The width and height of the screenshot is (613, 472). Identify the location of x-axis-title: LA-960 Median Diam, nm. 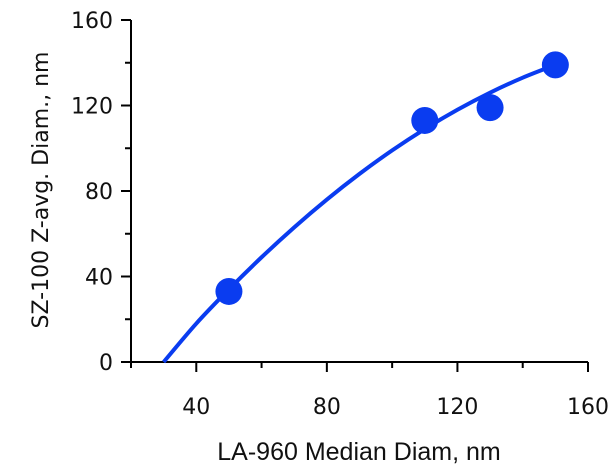
(358, 452).